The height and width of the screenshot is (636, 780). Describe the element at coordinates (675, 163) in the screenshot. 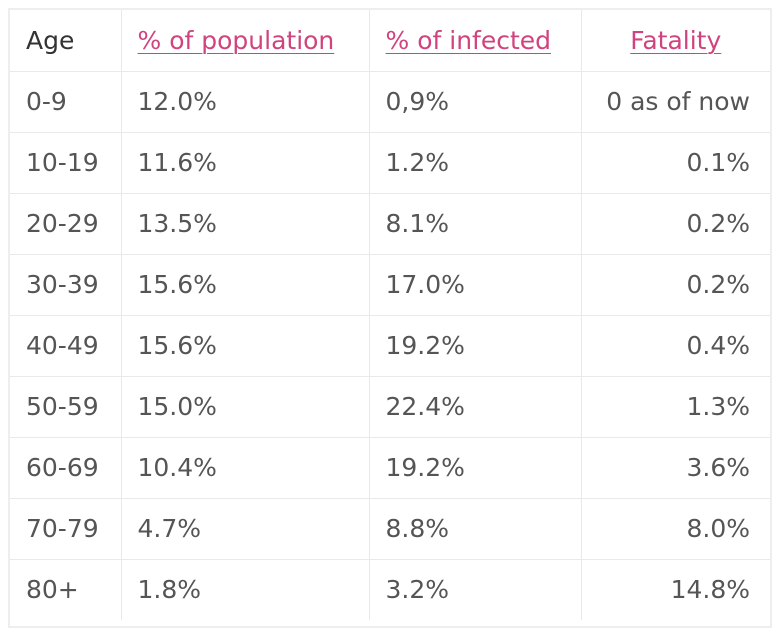

I see `cell-fatality: 0.1%` at that location.